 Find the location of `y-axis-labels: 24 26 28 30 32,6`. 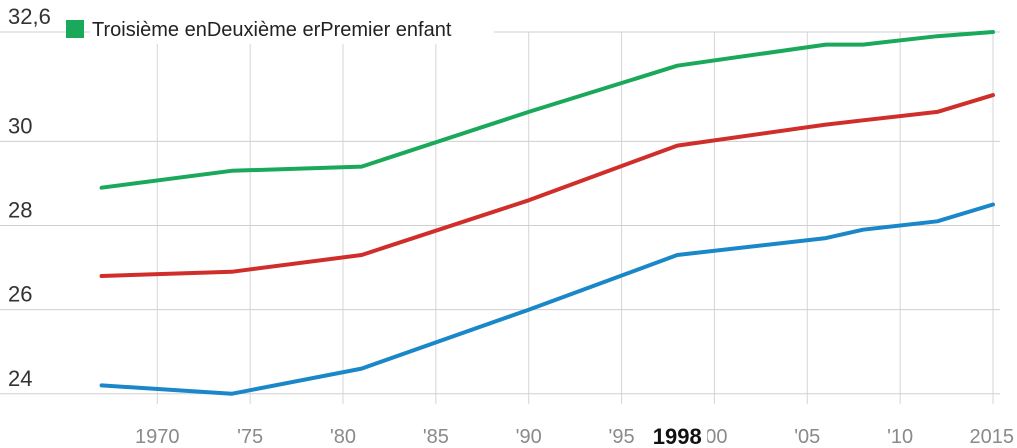

y-axis-labels: 24 26 28 30 32,6 is located at coordinates (29, 197).